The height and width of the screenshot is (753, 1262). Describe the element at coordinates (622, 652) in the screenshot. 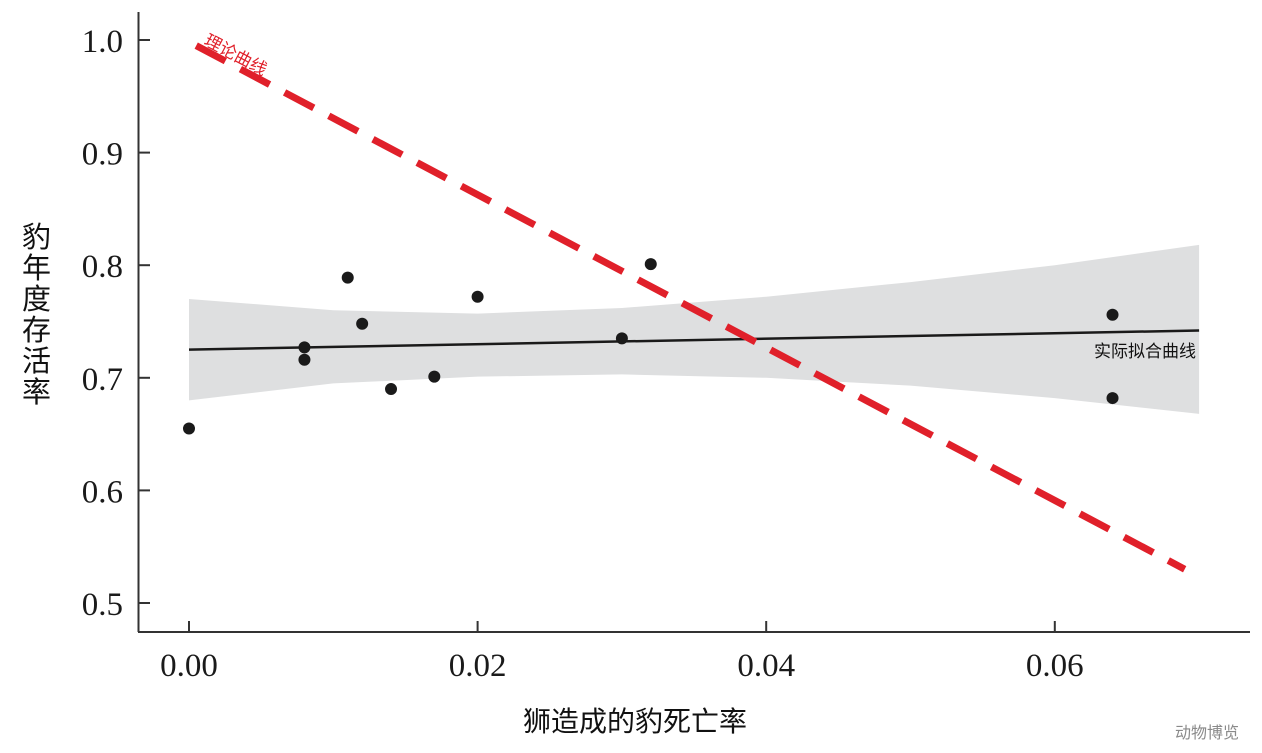

I see `x-axis-ticks: 0.00 0.02 0.04 0.06` at that location.